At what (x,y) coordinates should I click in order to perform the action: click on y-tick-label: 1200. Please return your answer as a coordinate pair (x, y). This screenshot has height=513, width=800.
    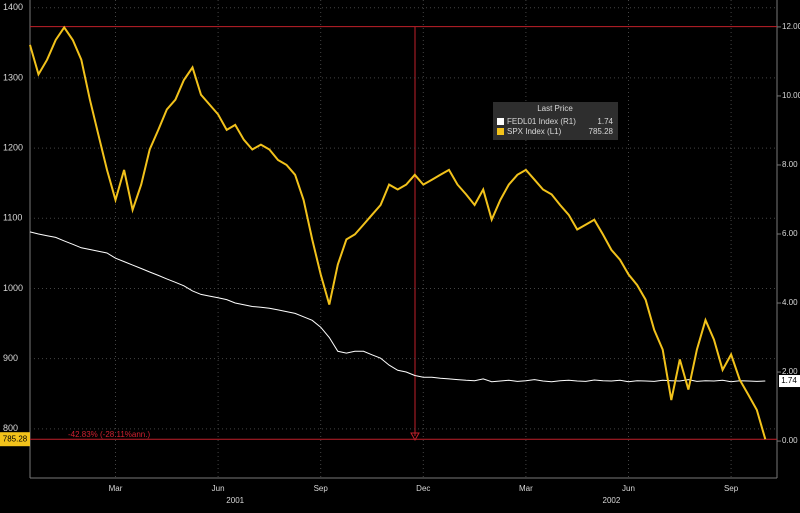
    Looking at the image, I should click on (13, 147).